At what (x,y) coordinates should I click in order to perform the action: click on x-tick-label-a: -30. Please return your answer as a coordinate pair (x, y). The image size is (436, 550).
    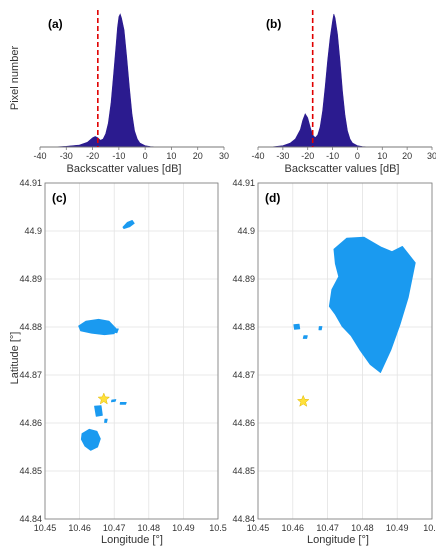
    Looking at the image, I should click on (66, 156).